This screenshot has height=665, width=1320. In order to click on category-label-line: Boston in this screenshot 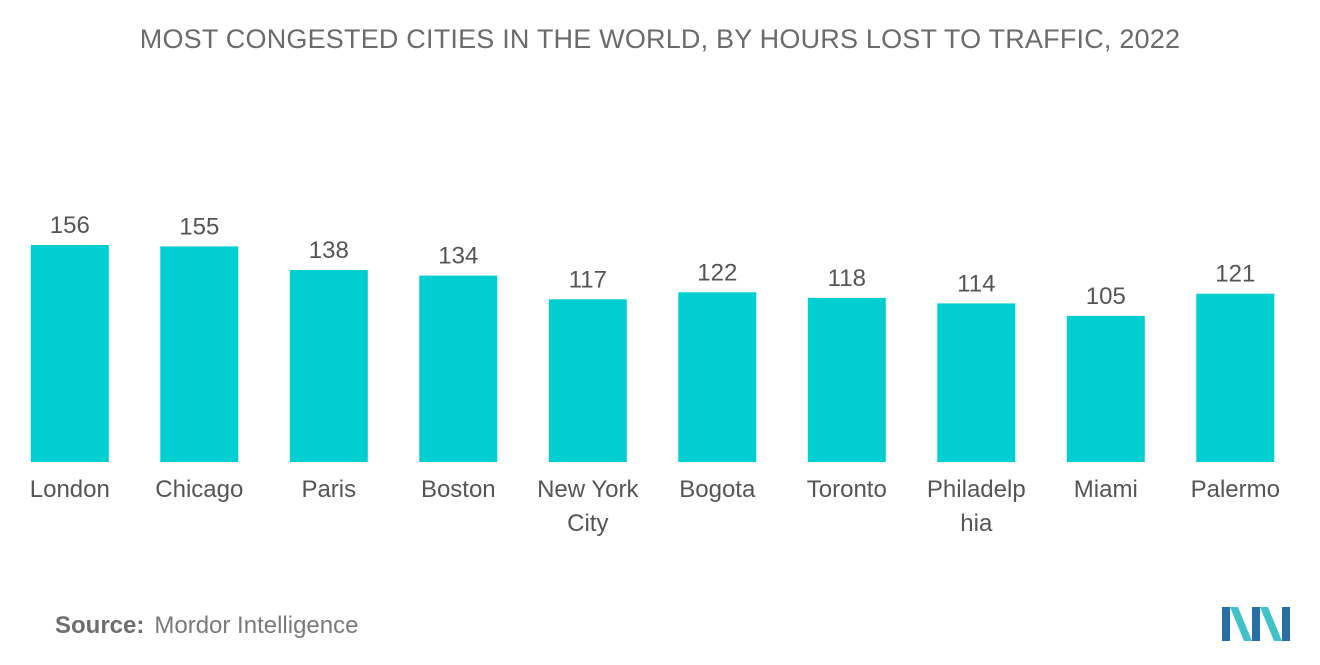, I will do `click(458, 489)`.